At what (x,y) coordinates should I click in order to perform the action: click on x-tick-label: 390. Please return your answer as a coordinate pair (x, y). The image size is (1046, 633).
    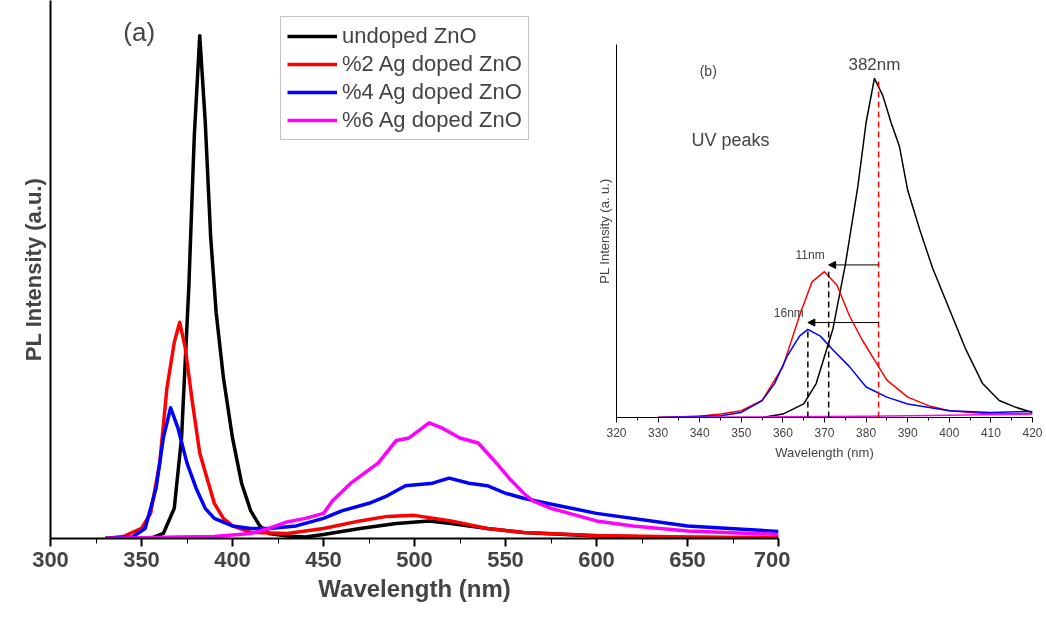
    Looking at the image, I should click on (908, 432).